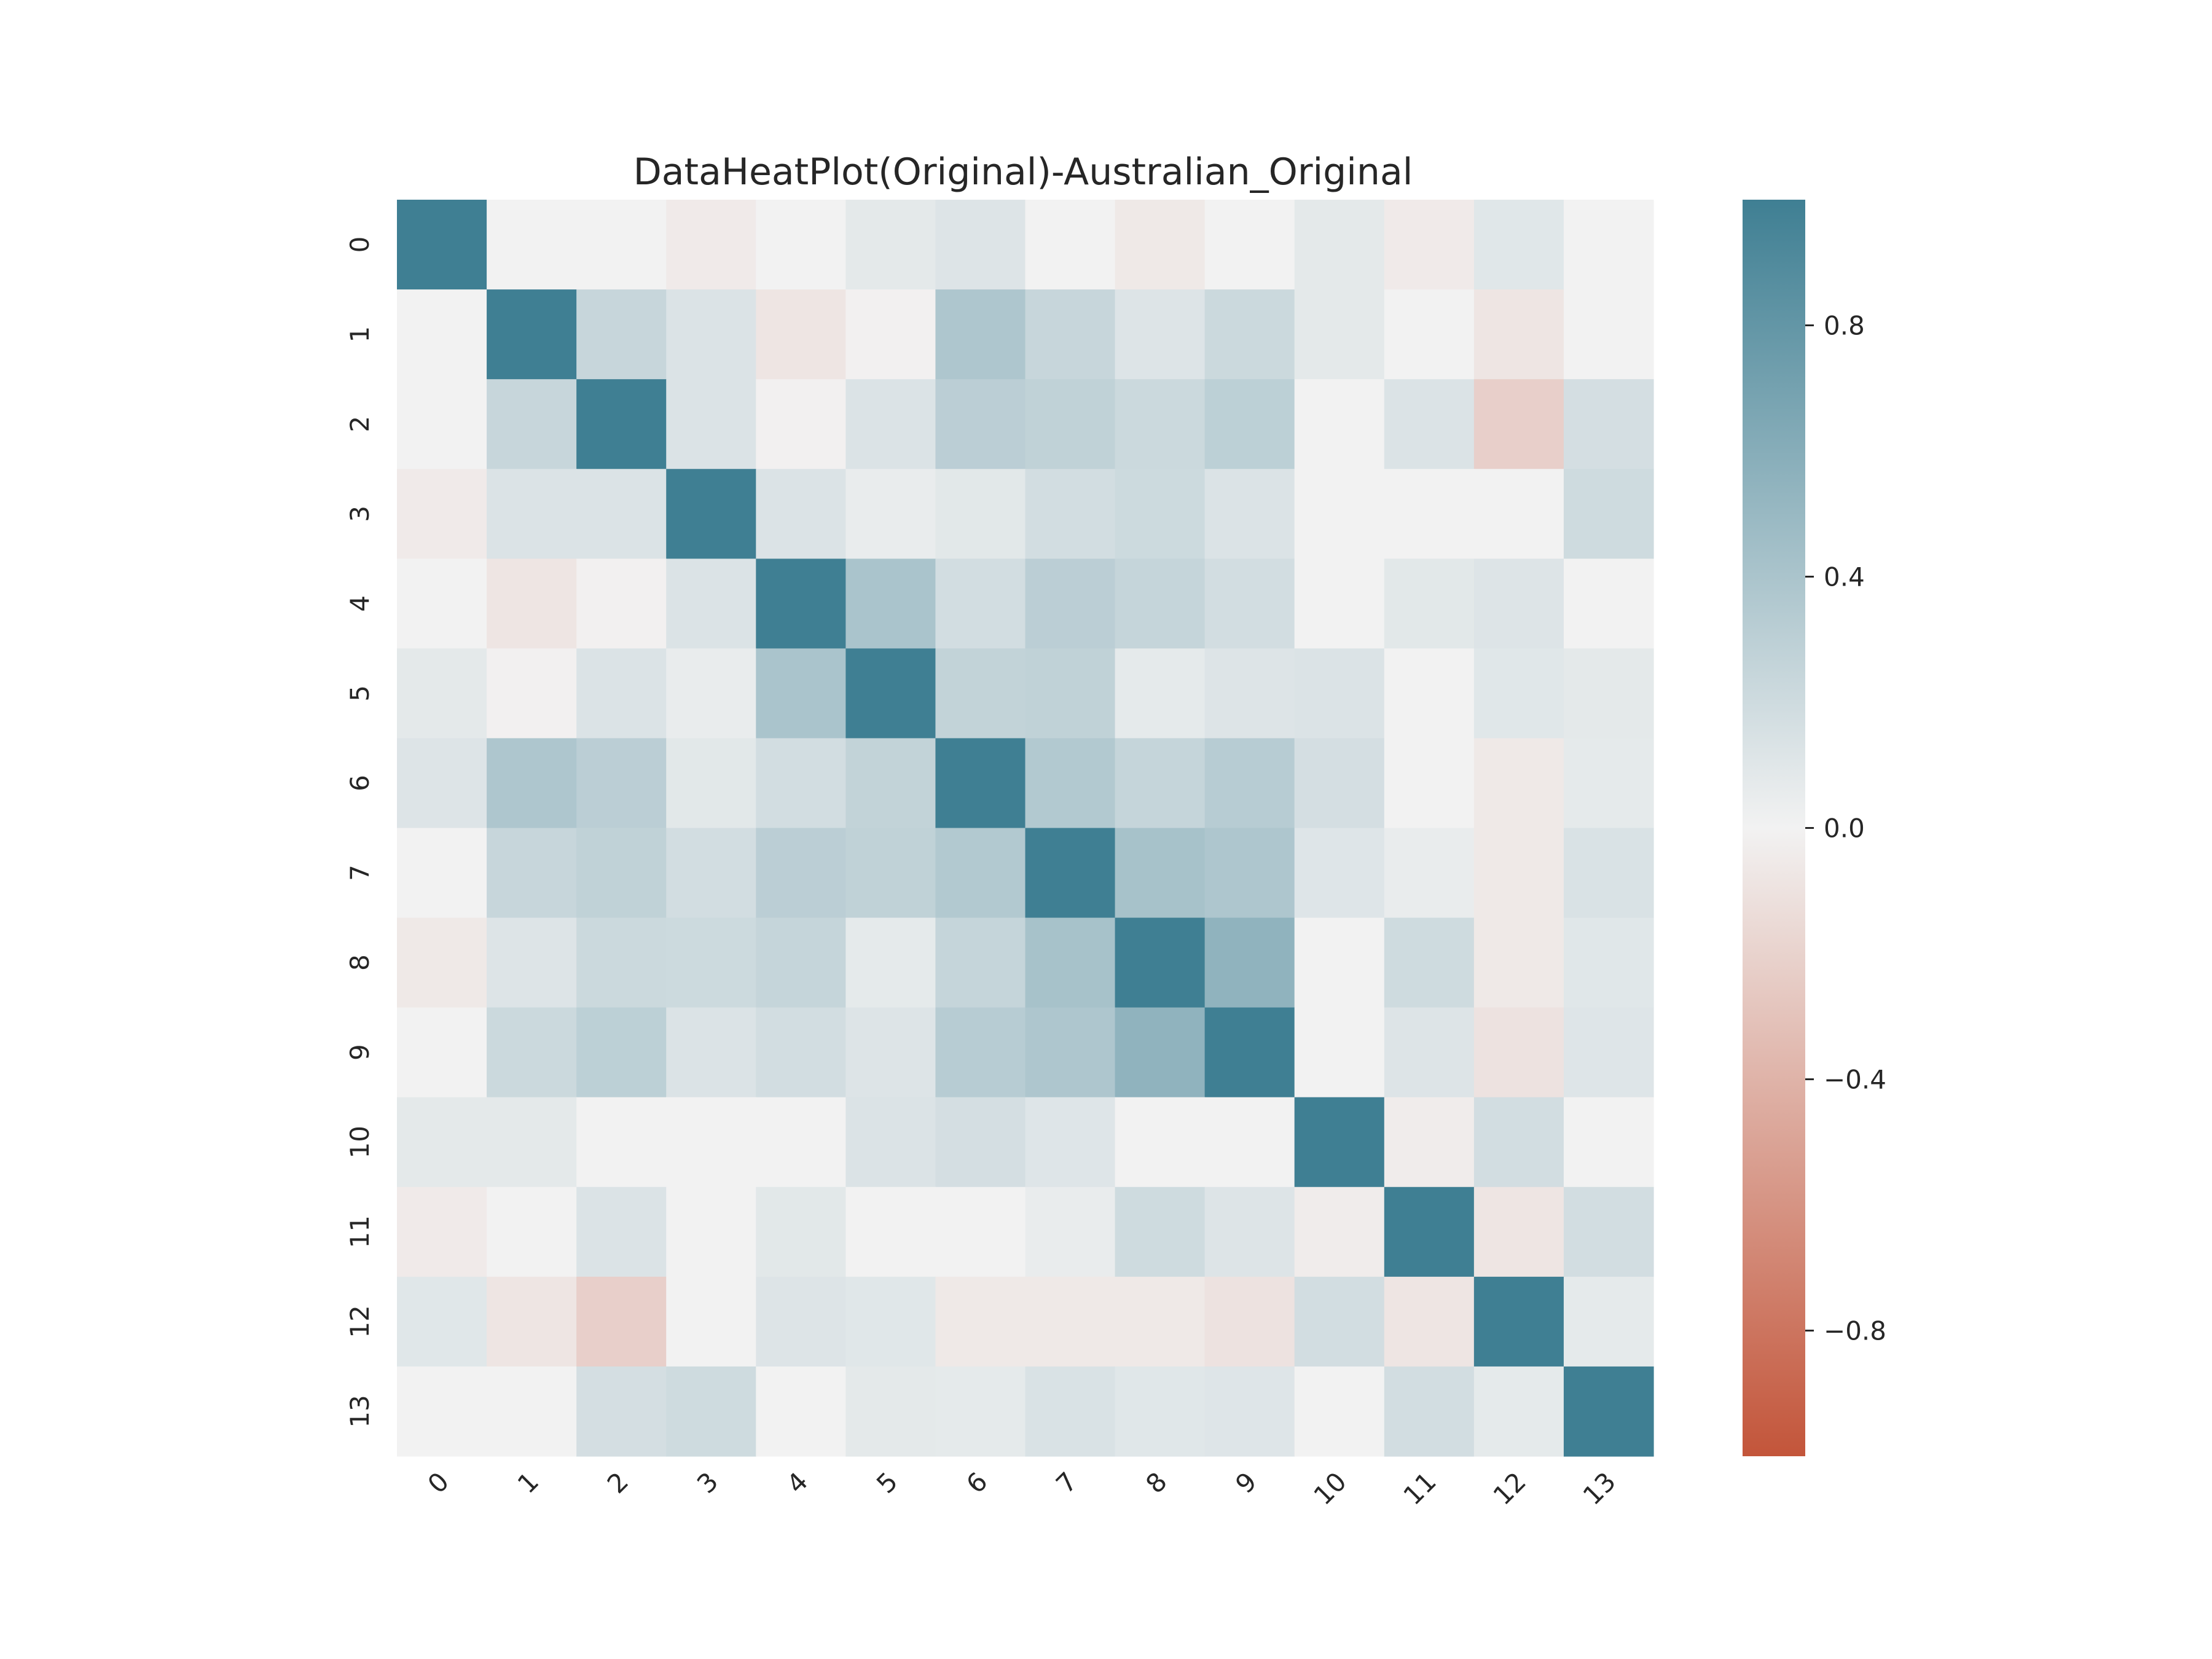  Describe the element at coordinates (1855, 1080) in the screenshot. I see `colorbar-tick-label: −0.4` at that location.